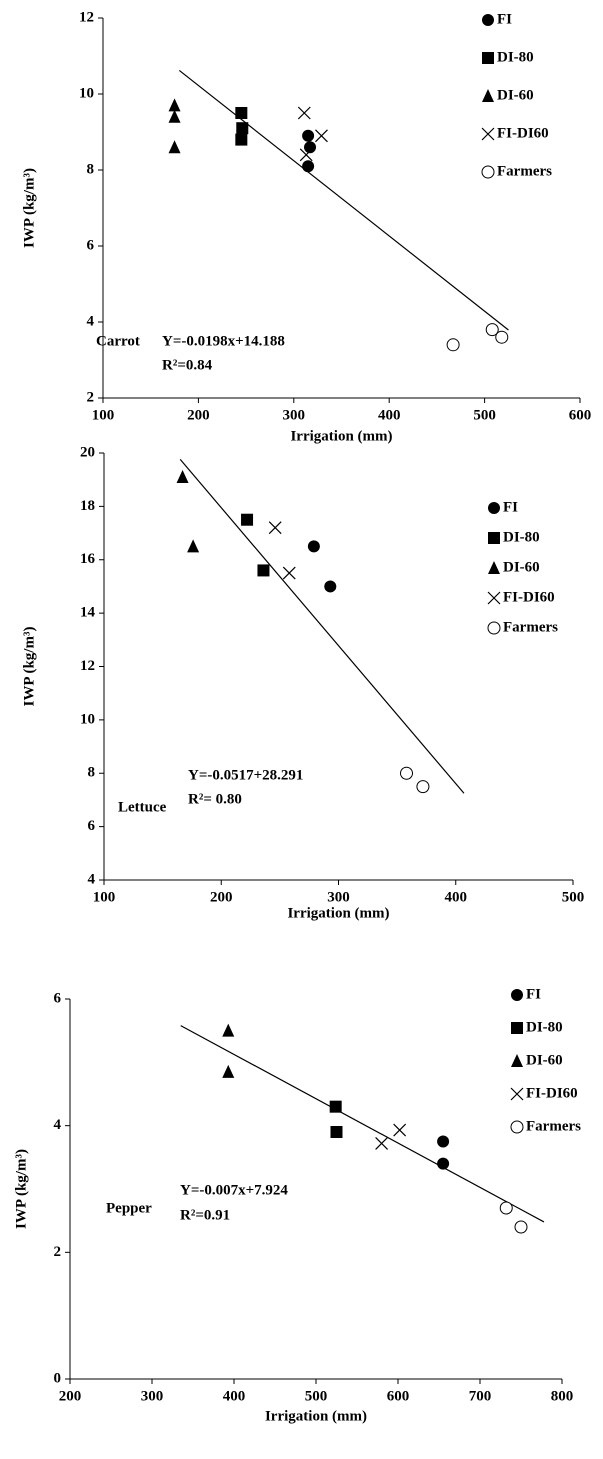 This screenshot has width=603, height=1459. I want to click on y-tick-label: 0, so click(58, 1378).